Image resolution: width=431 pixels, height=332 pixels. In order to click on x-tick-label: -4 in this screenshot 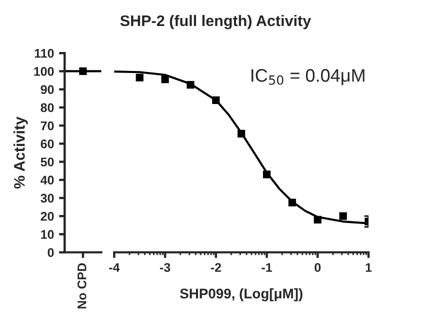, I will do `click(114, 267)`.